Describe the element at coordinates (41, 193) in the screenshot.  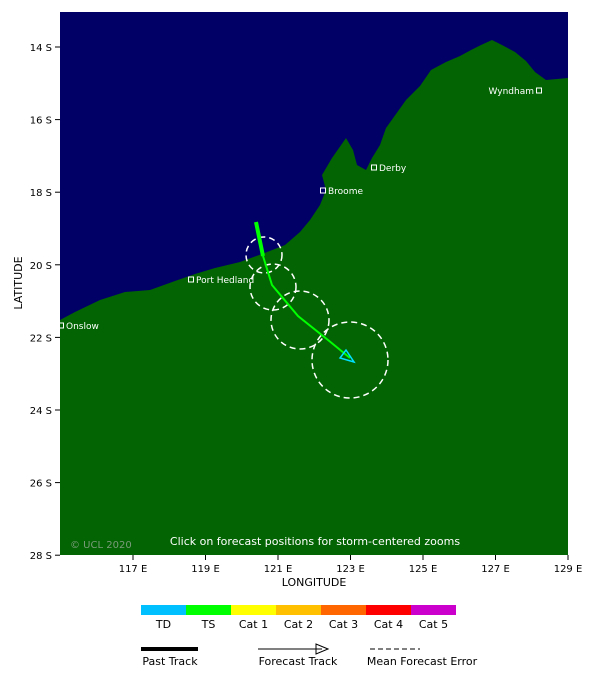
I see `y-tick-label: 18 S` at that location.